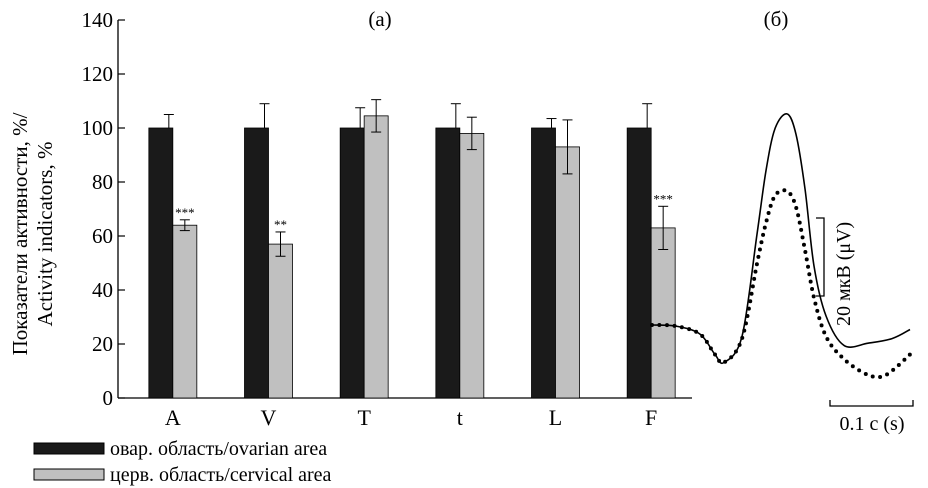  I want to click on y-tick-label: 140, so click(98, 20).